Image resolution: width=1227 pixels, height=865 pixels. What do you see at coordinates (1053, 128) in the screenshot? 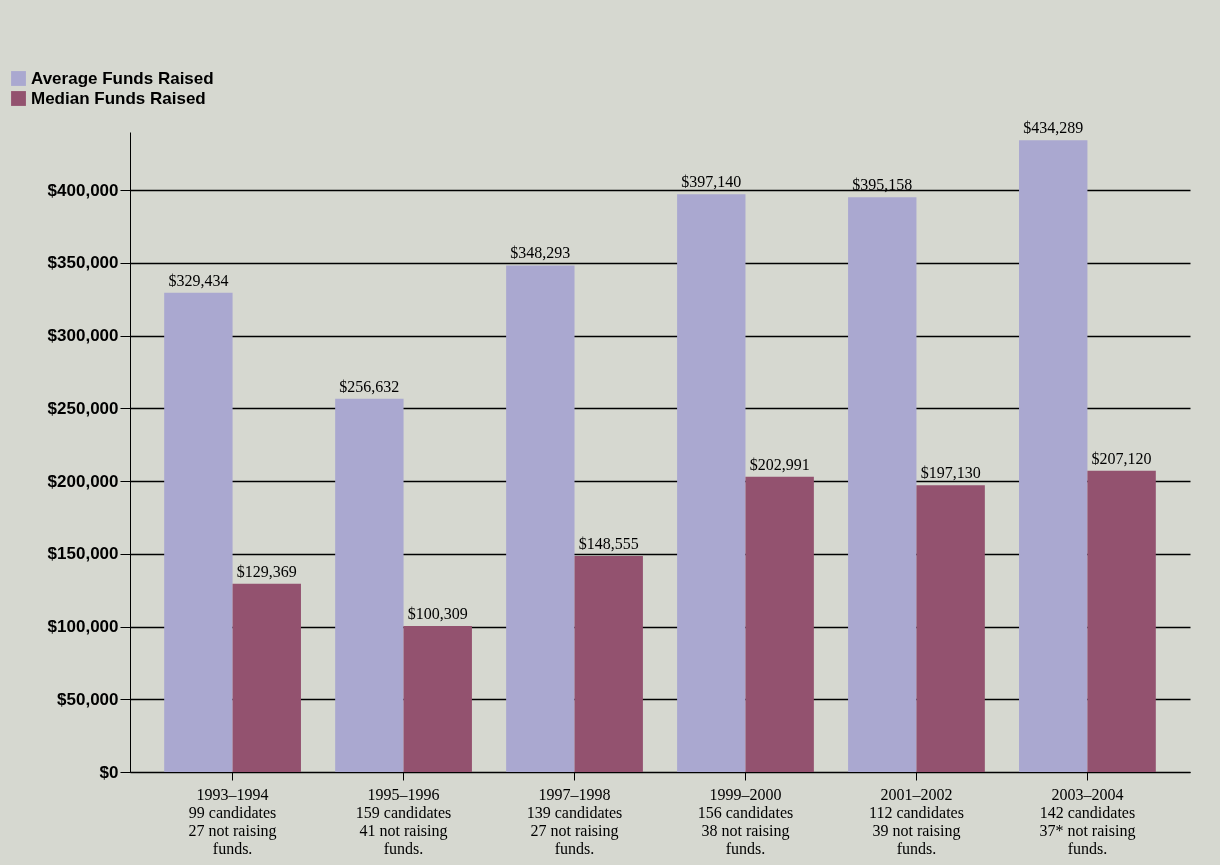
I see `data-label: $434,289` at bounding box center [1053, 128].